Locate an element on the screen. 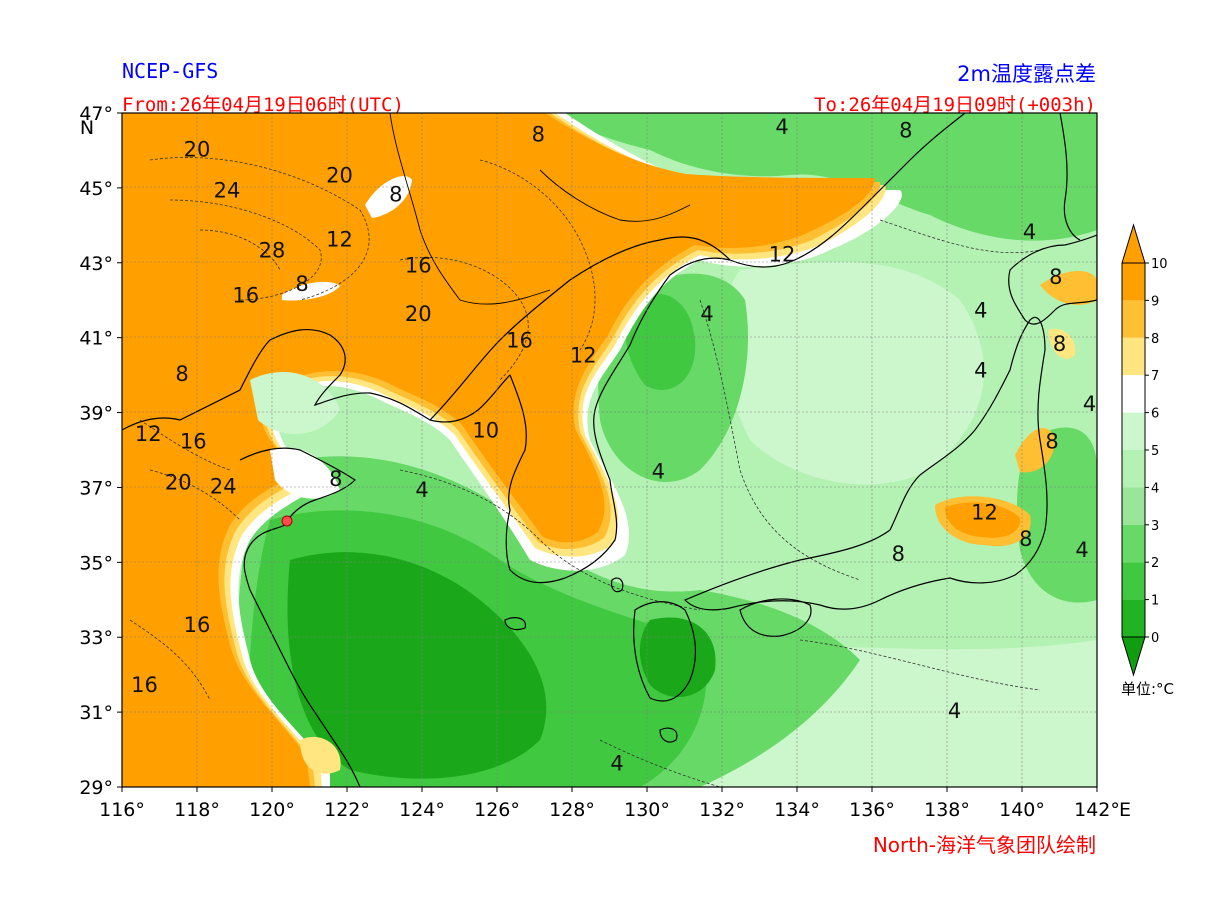  lon-tick-label: 142° is located at coordinates (1097, 810).